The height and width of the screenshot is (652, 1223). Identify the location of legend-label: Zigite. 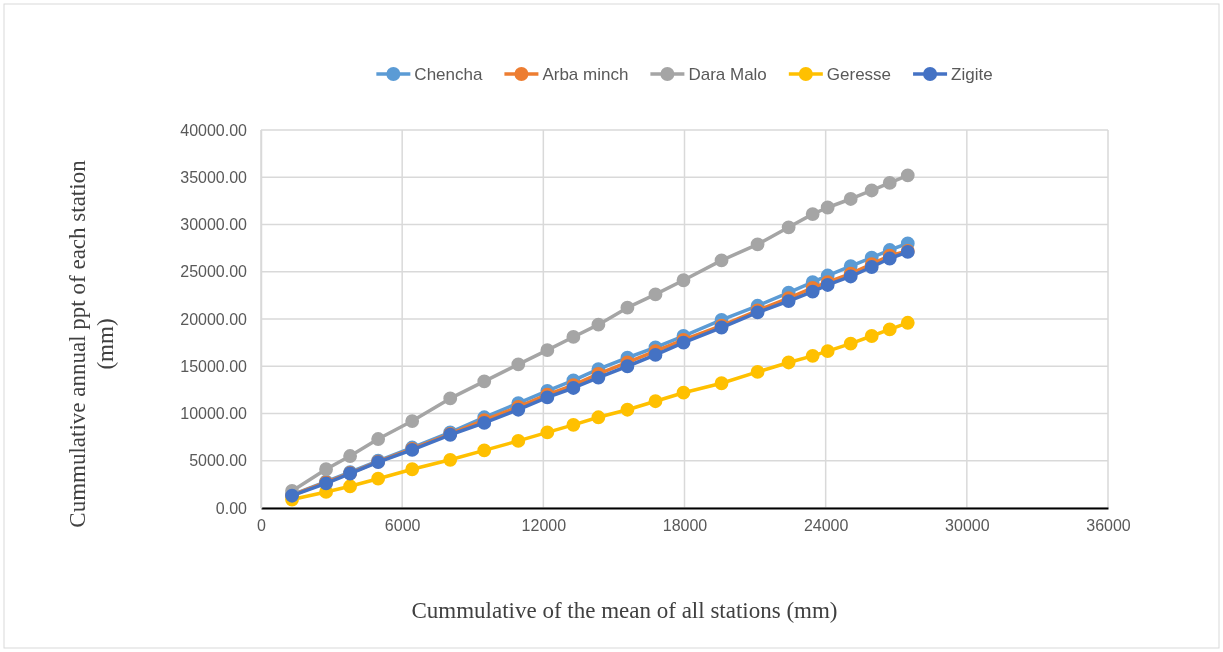
(972, 74).